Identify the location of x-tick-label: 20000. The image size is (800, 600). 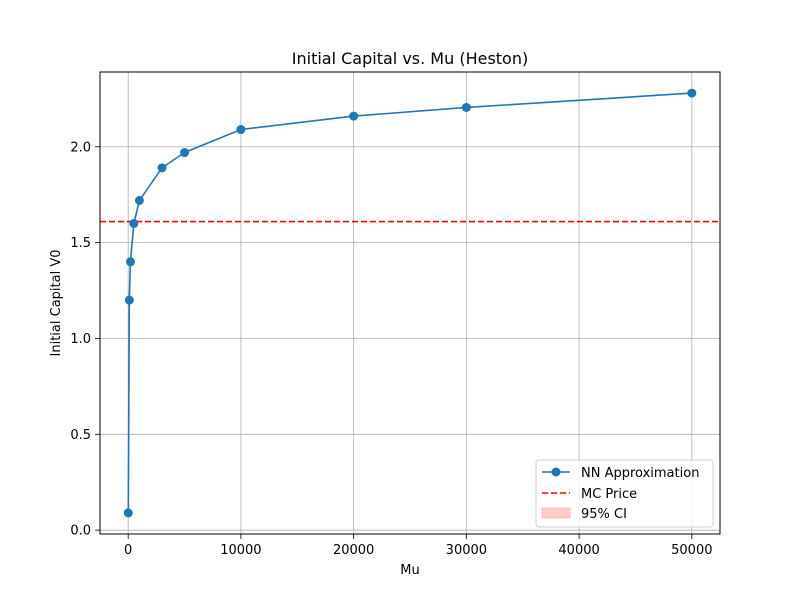
(353, 550).